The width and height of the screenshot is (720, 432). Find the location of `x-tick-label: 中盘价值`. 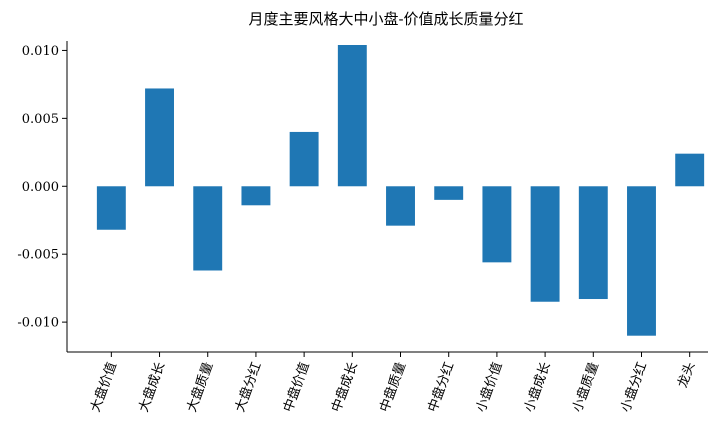

x-tick-label: 中盘价值 is located at coordinates (296, 387).